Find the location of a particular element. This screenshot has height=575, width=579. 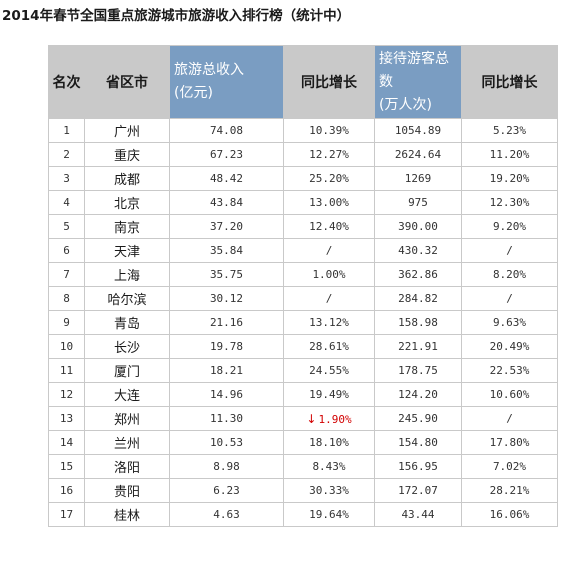

city-cell: 哈尔滨 is located at coordinates (127, 298).